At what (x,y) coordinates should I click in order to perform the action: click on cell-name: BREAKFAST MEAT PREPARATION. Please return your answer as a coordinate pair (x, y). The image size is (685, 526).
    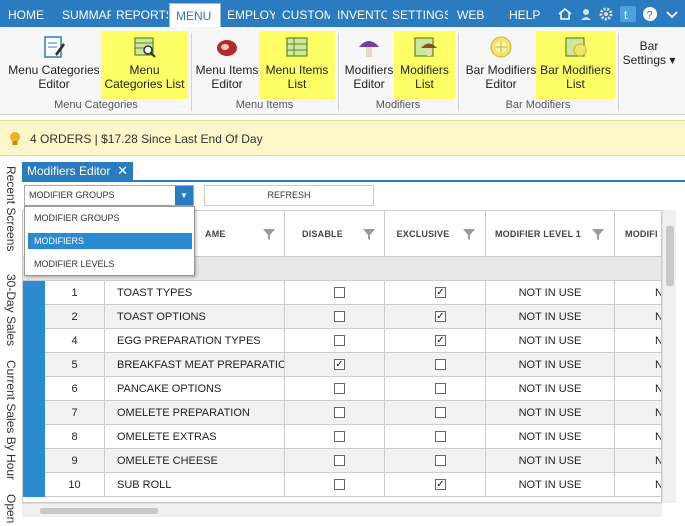
    Looking at the image, I should click on (195, 365).